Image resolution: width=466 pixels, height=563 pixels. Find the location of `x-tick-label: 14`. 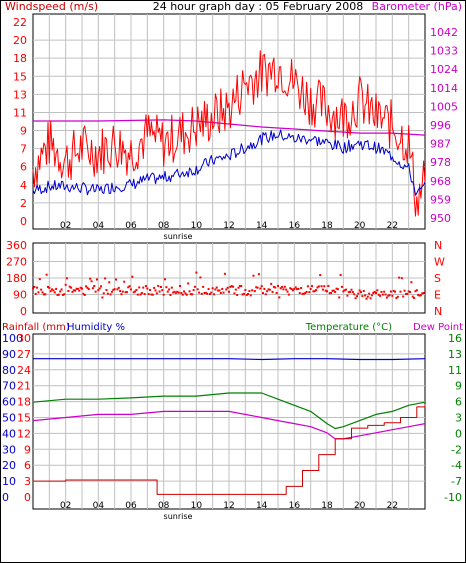

x-tick-label: 14 is located at coordinates (262, 506).